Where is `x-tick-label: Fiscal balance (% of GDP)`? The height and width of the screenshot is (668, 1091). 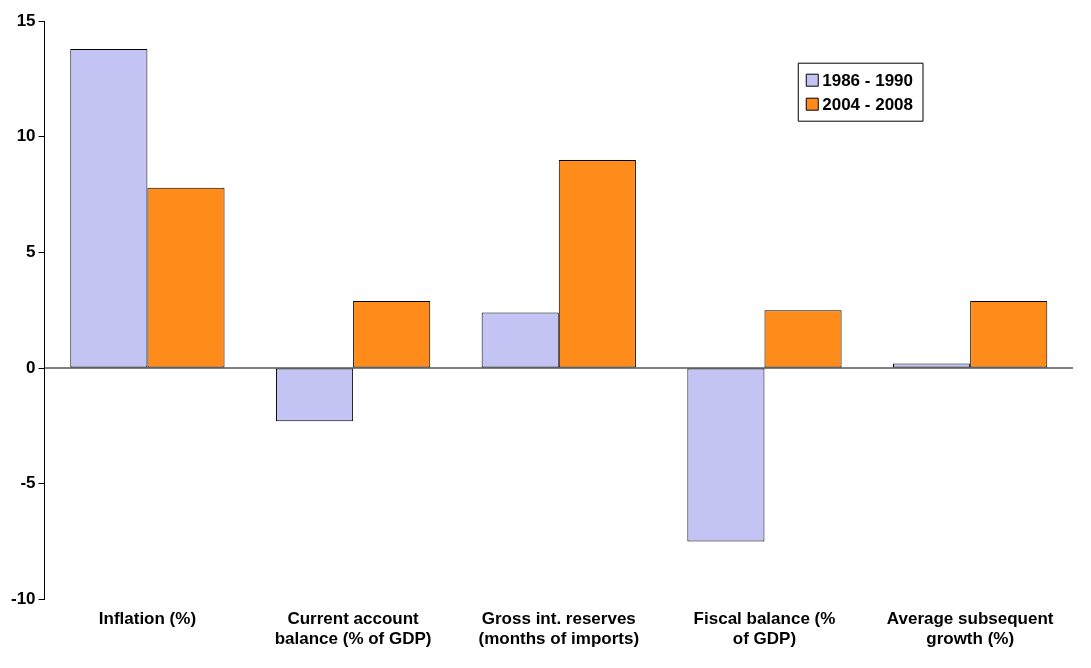 x-tick-label: Fiscal balance (% of GDP) is located at coordinates (764, 629).